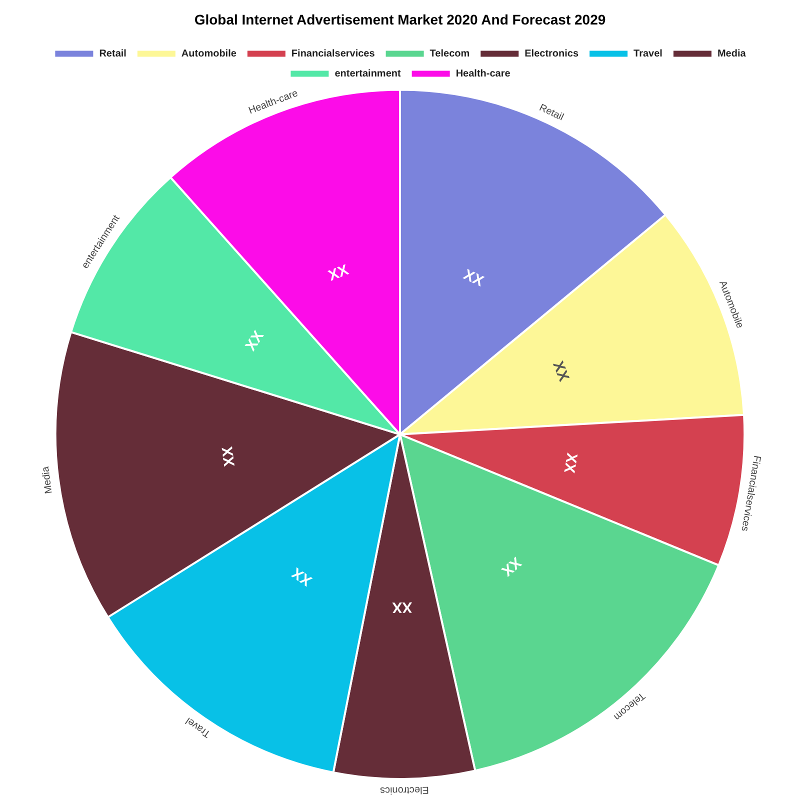 This screenshot has height=800, width=800. What do you see at coordinates (404, 790) in the screenshot?
I see `slice-label: Electronics` at bounding box center [404, 790].